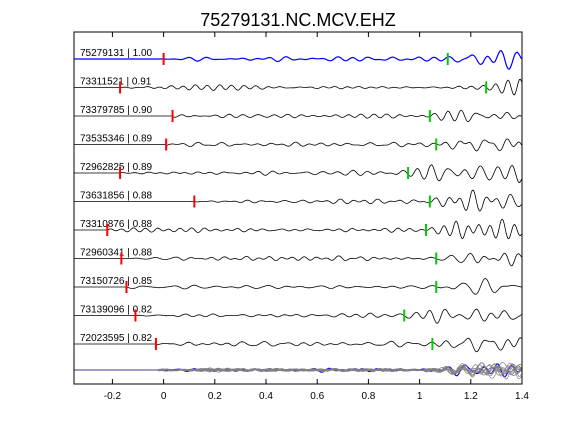 The width and height of the screenshot is (576, 432). What do you see at coordinates (368, 396) in the screenshot?
I see `x-tick-label: 0.8` at bounding box center [368, 396].